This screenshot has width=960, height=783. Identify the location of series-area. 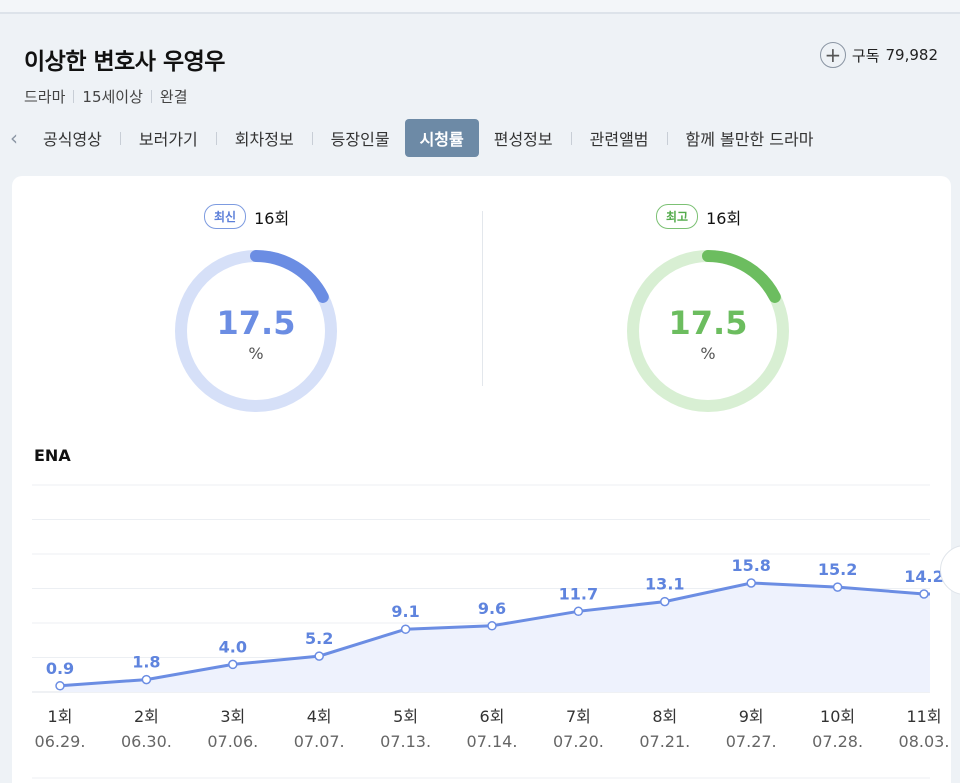
(495, 637).